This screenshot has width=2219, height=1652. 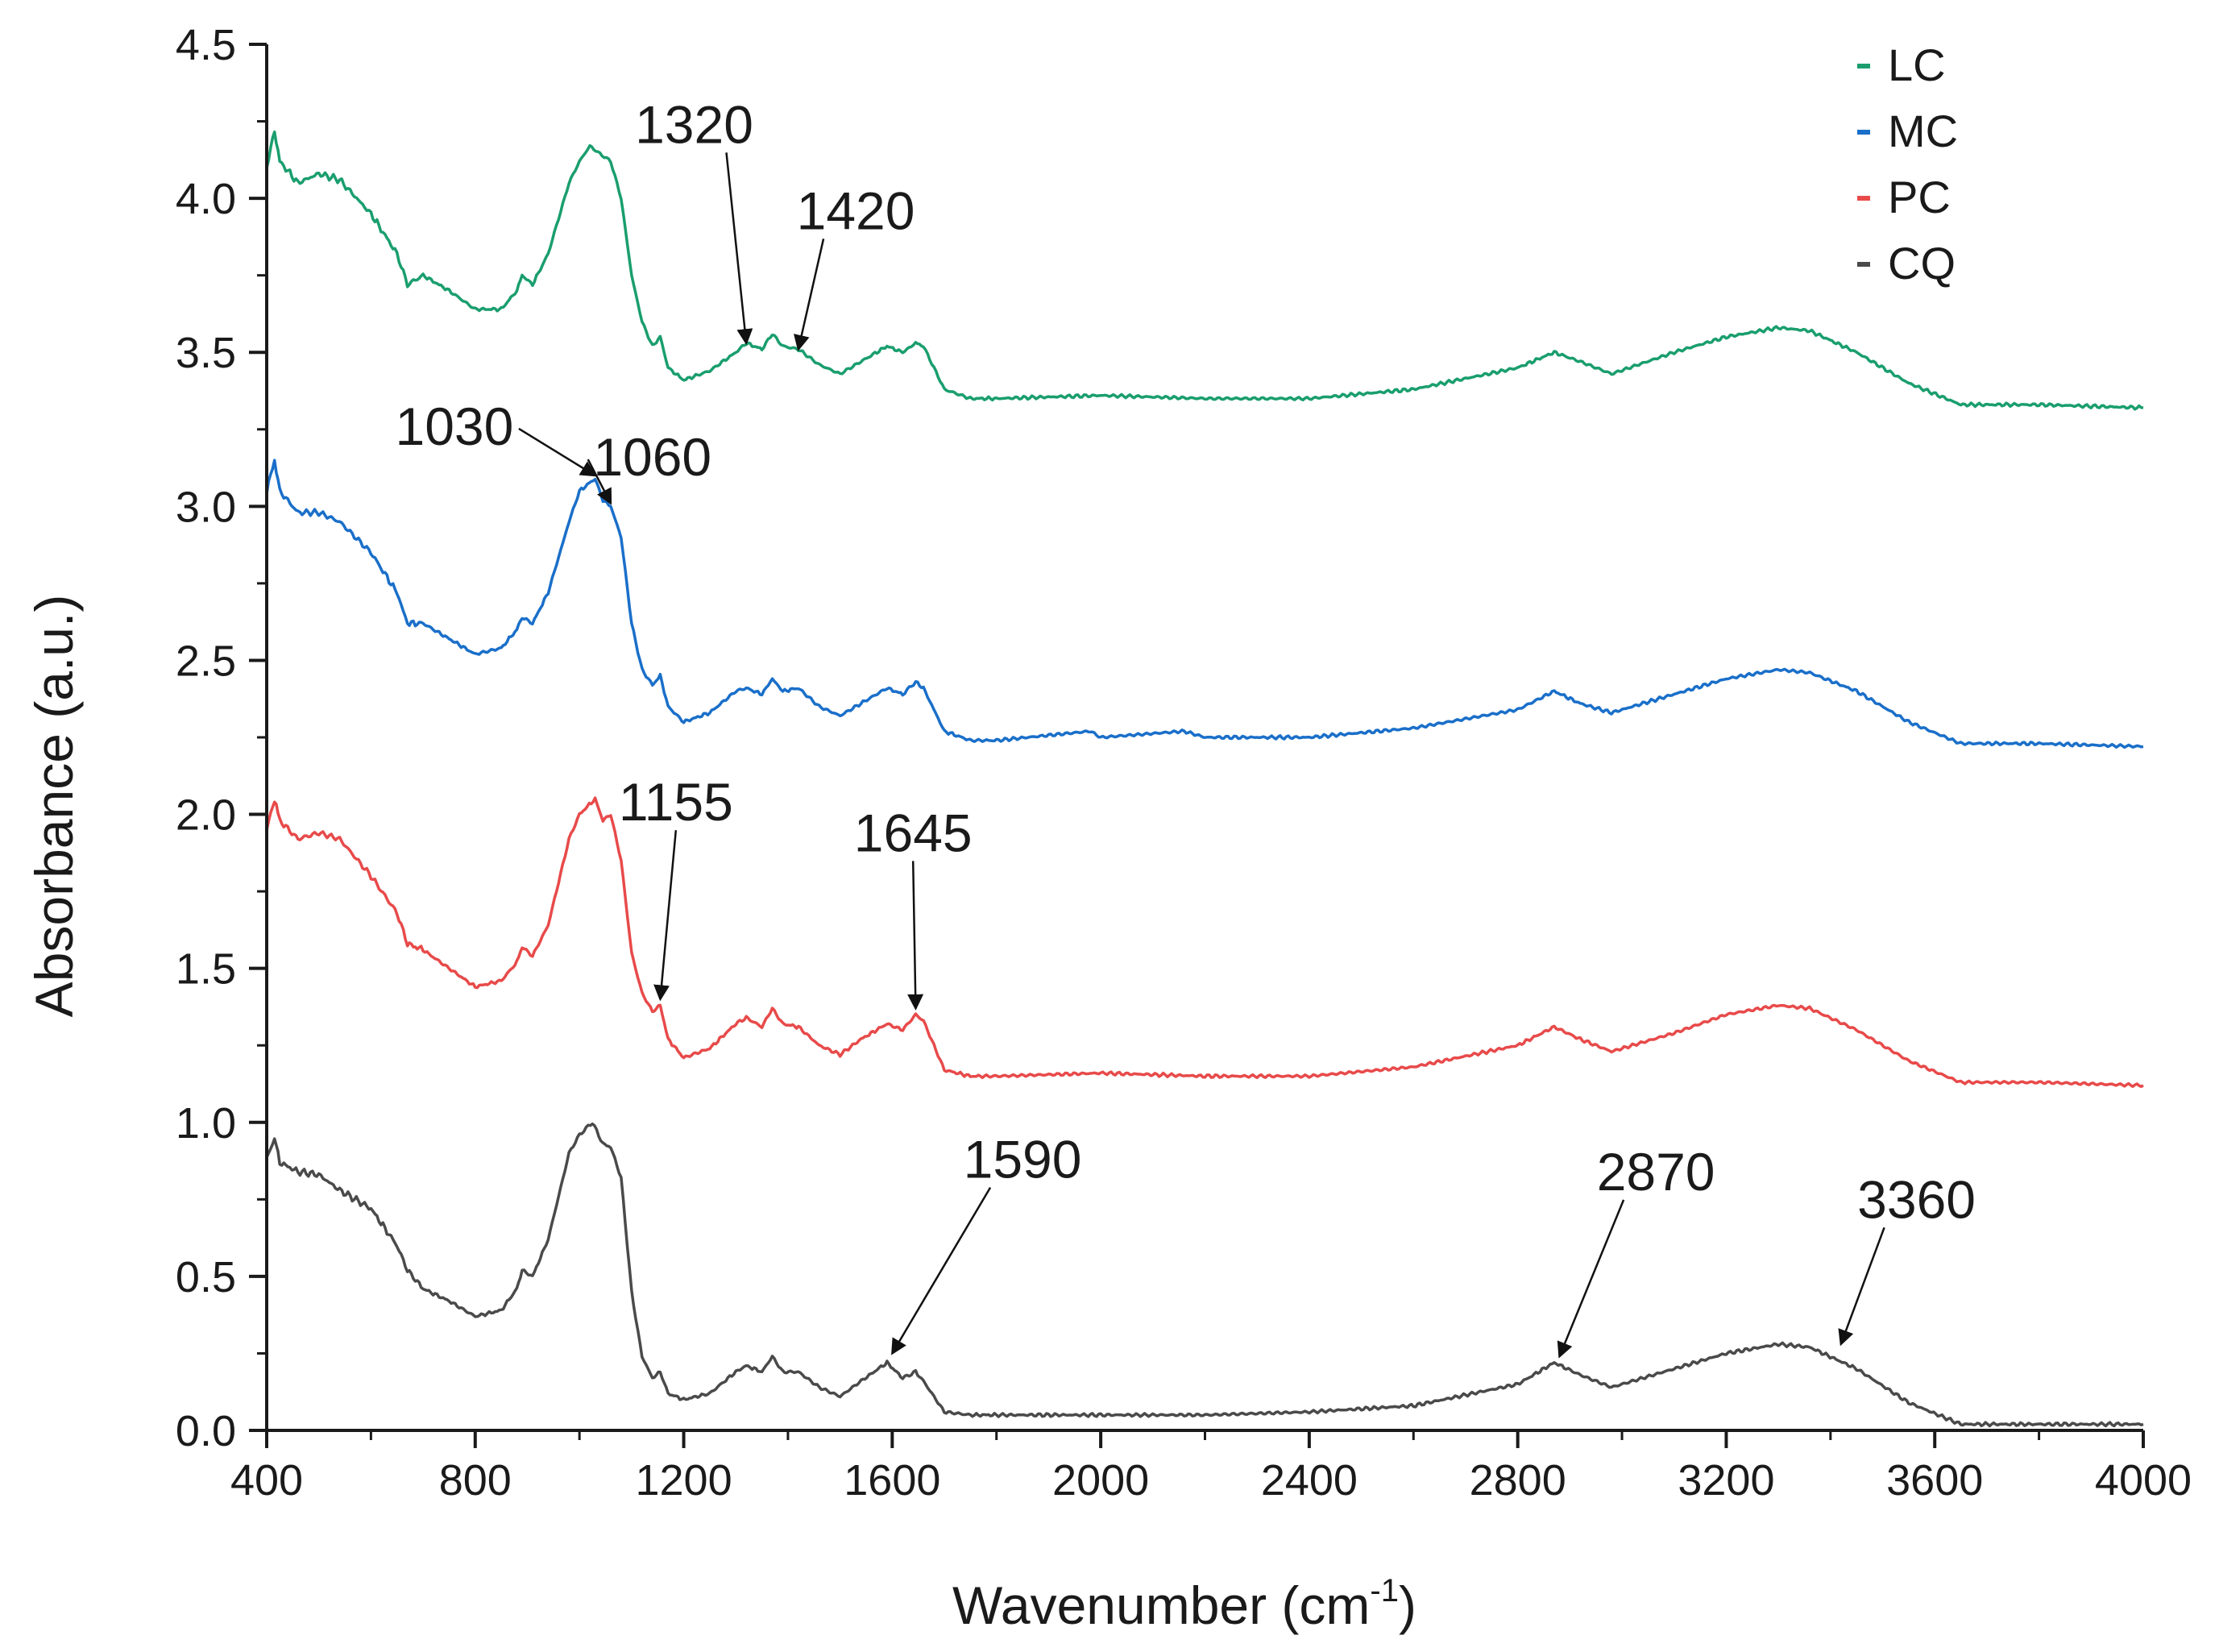 I want to click on y-tick-label: 1.5, so click(x=206, y=970).